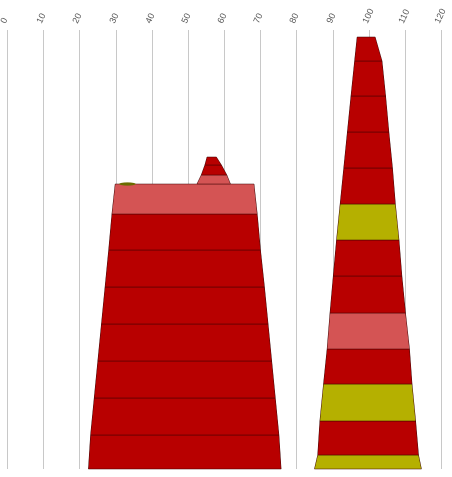  I want to click on x-tick-label: 110, so click(403, 16).